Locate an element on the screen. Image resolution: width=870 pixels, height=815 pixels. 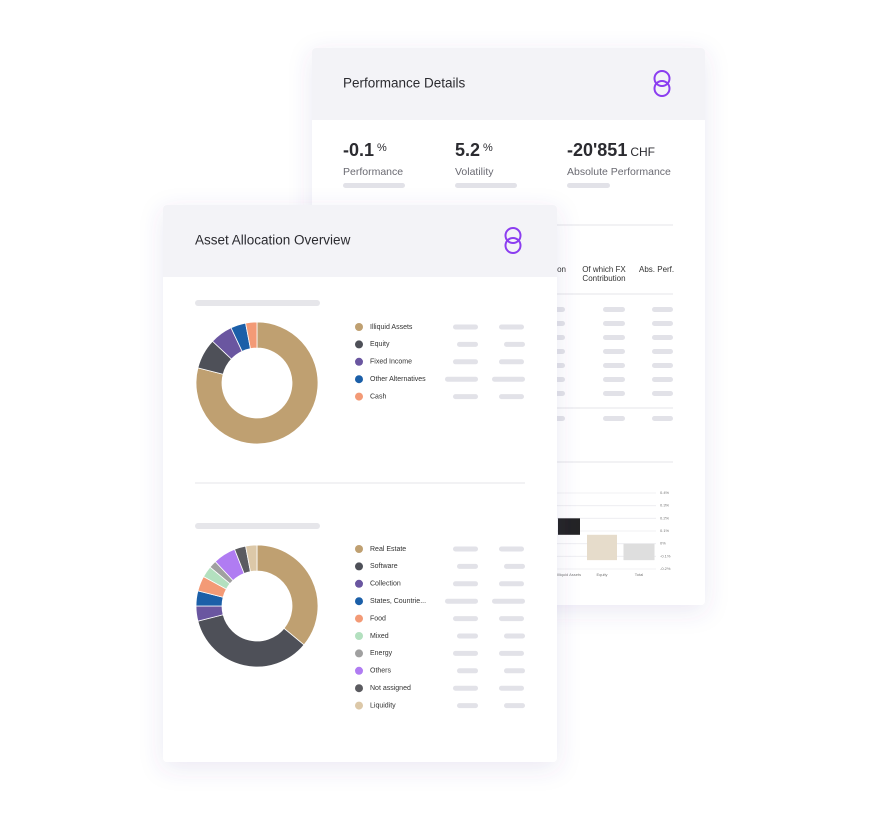
metric-value: -20'851 CHF is located at coordinates (611, 150).